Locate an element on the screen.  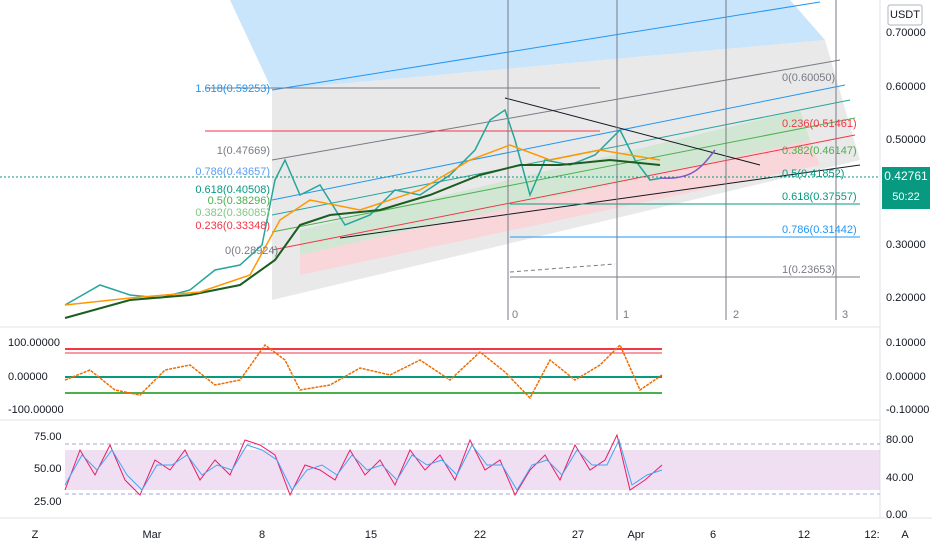
rsi-right-label: 80.00 is located at coordinates (900, 440).